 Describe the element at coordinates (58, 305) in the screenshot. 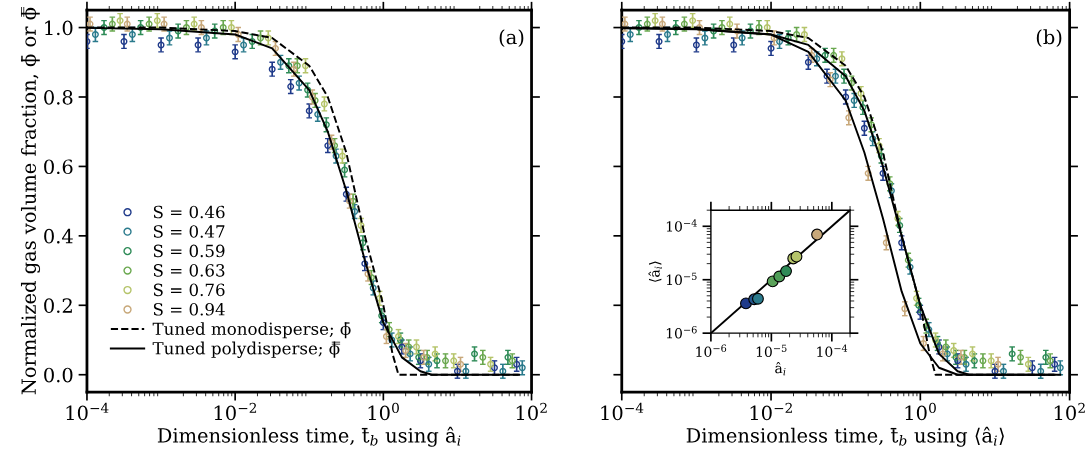

I see `y-tick-label: 0.2` at that location.